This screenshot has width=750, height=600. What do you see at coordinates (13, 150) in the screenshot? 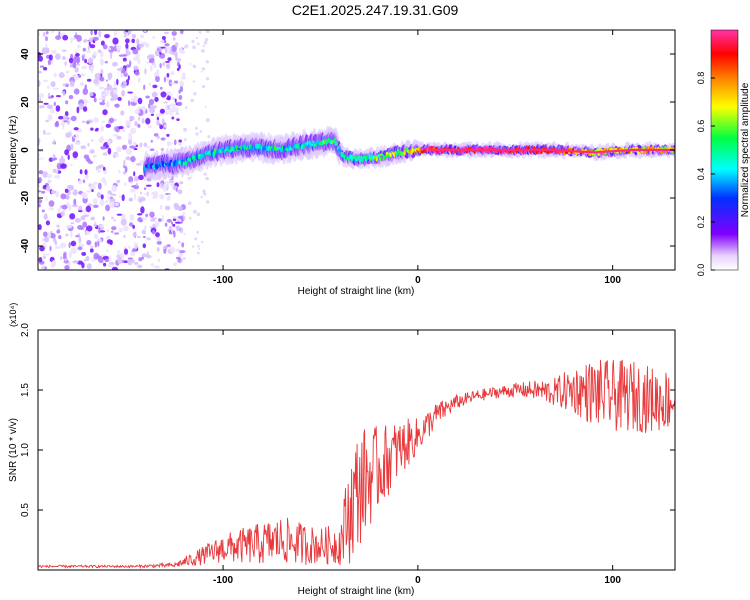
I see `spectrogram-ylabel: Frequency (Hz)` at bounding box center [13, 150].